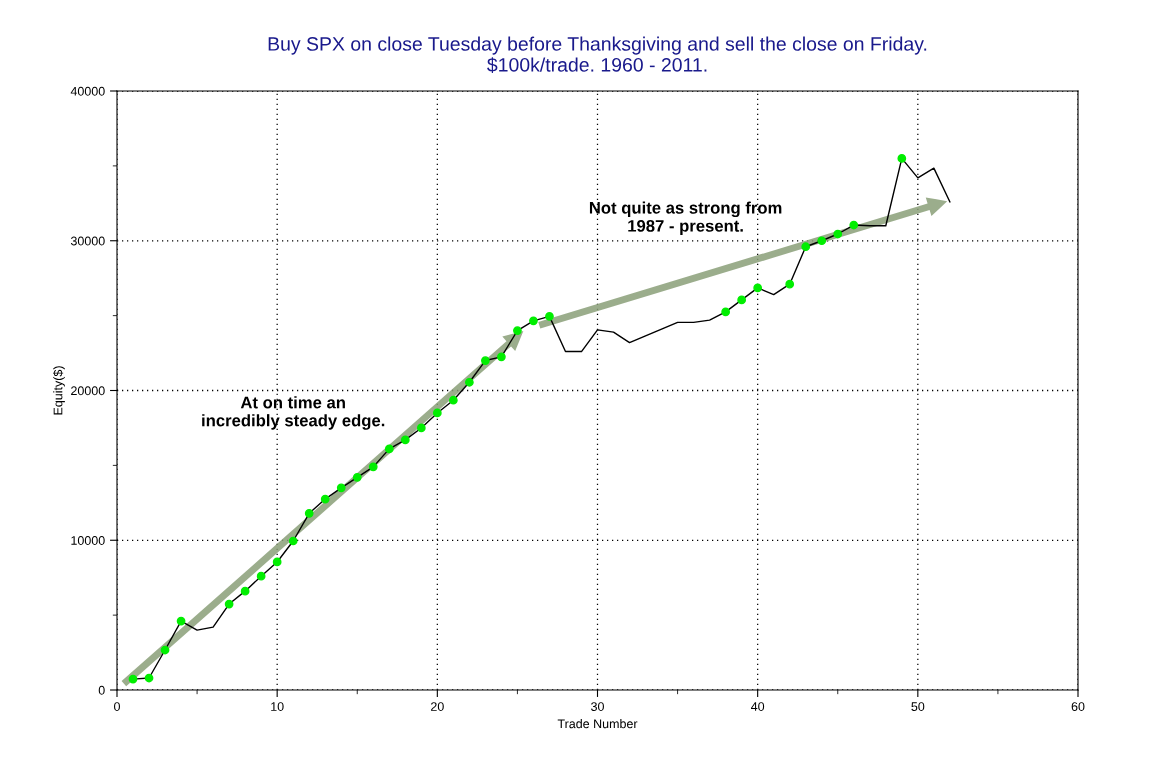 The width and height of the screenshot is (1150, 778). I want to click on x-tick-label: 20, so click(437, 706).